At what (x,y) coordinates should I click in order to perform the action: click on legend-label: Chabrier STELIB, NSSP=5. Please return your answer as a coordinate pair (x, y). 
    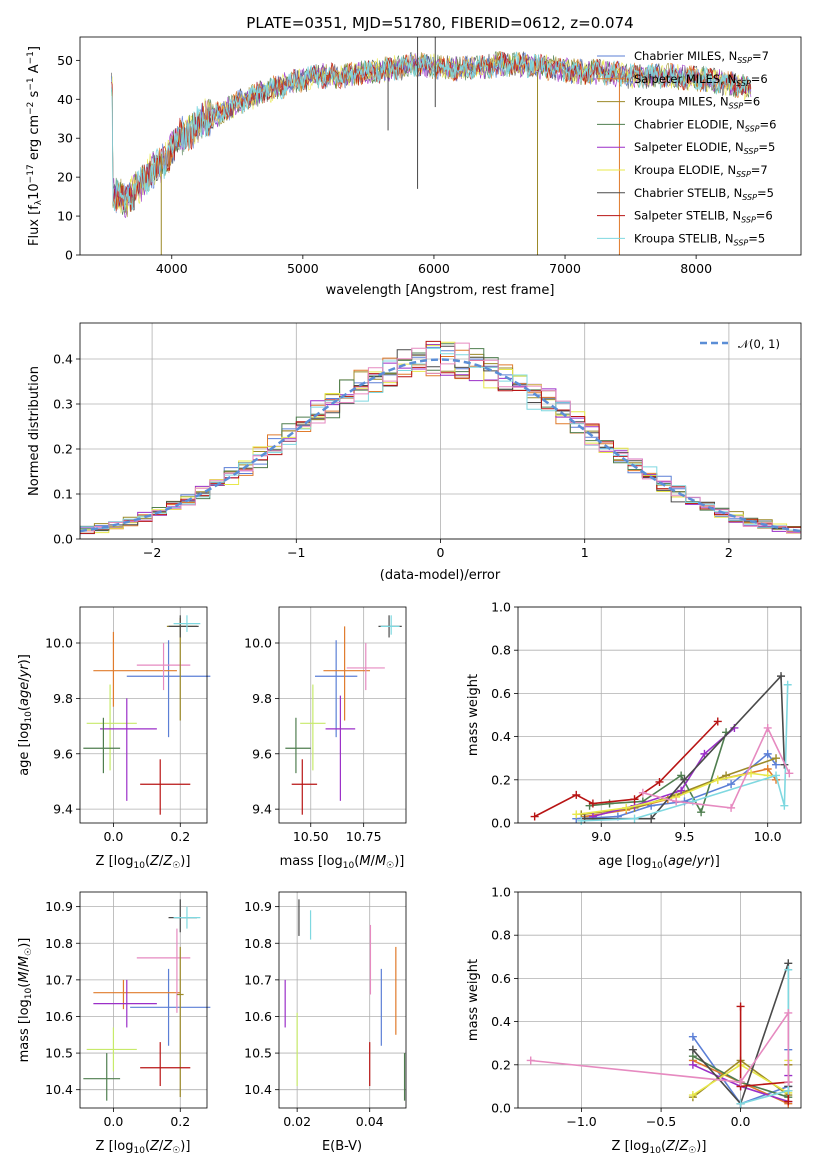
    Looking at the image, I should click on (704, 194).